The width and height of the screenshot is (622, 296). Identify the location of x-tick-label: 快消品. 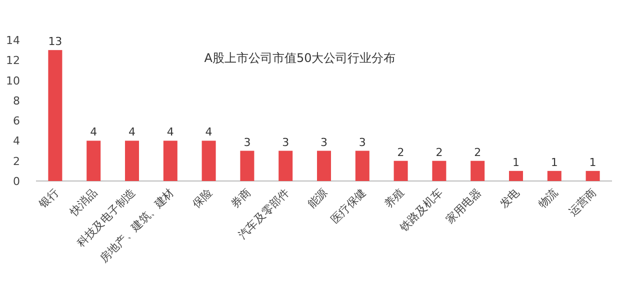
(83, 203).